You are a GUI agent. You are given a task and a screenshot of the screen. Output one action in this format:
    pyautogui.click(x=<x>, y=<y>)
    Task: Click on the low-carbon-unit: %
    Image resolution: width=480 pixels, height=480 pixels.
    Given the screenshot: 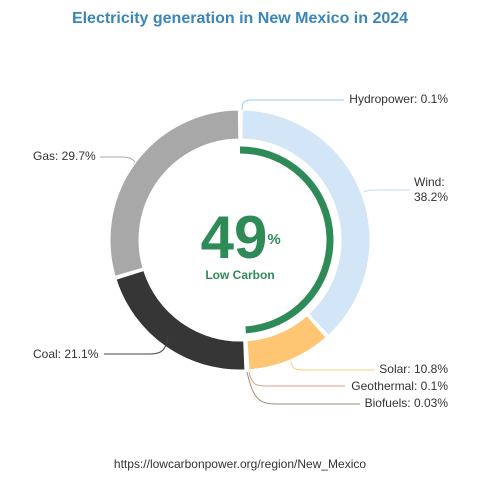 What is the action you would take?
    pyautogui.click(x=273, y=239)
    